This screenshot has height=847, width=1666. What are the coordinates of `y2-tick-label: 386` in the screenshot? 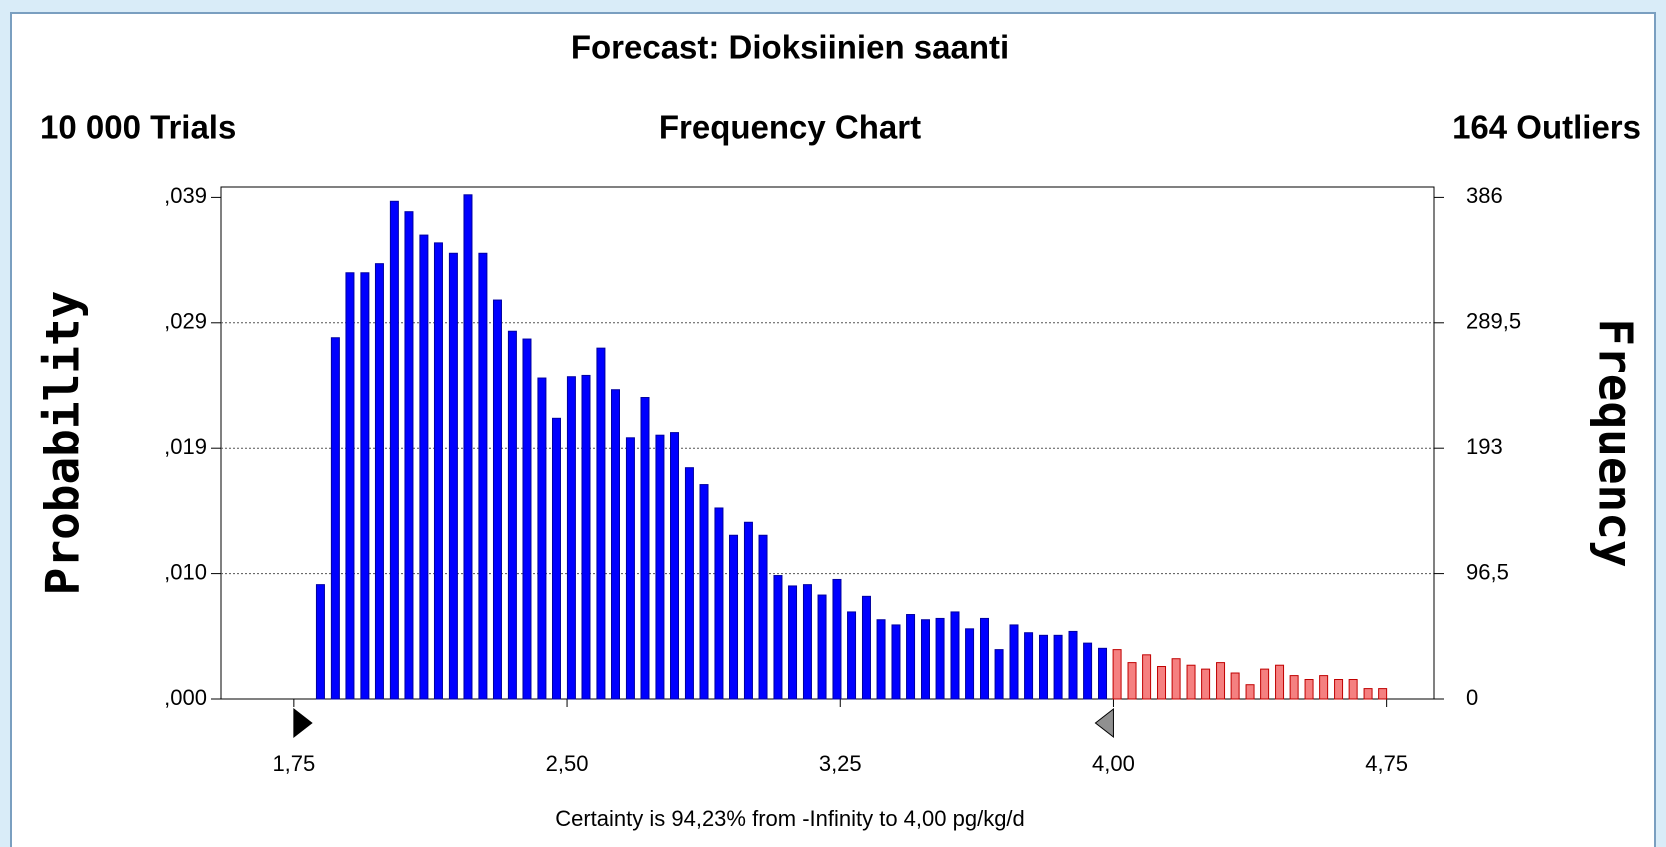 It's located at (1484, 195).